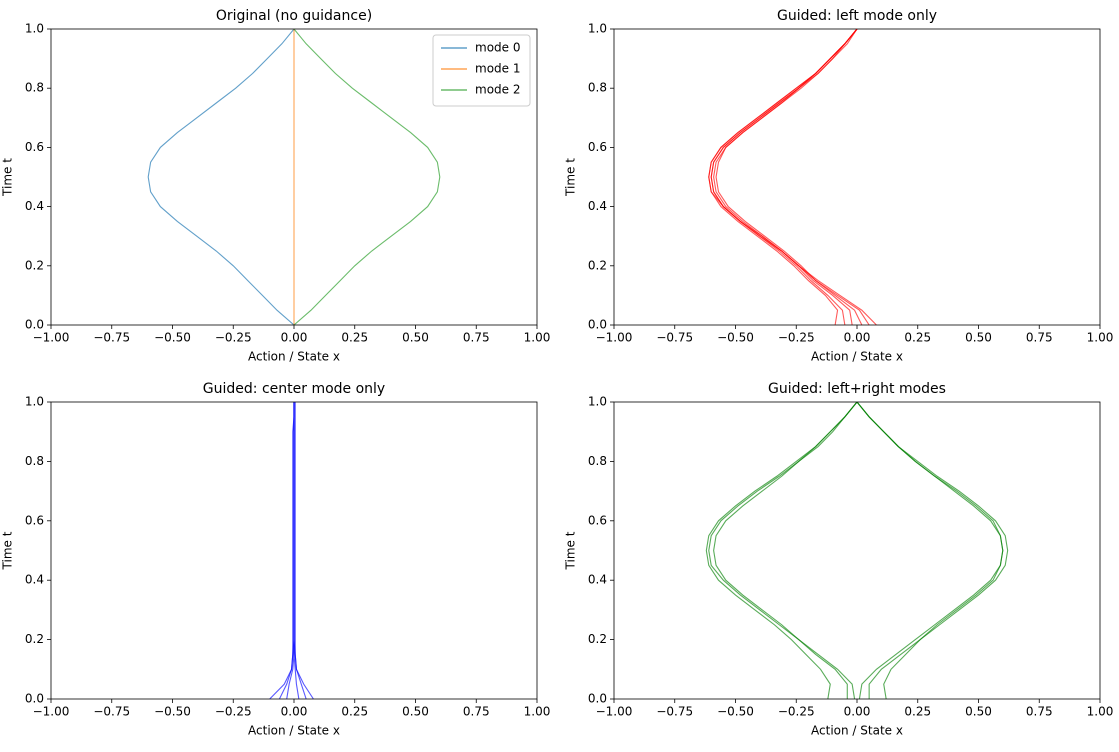 This screenshot has height=752, width=1119. I want to click on legend-label: mode 0, so click(497, 48).